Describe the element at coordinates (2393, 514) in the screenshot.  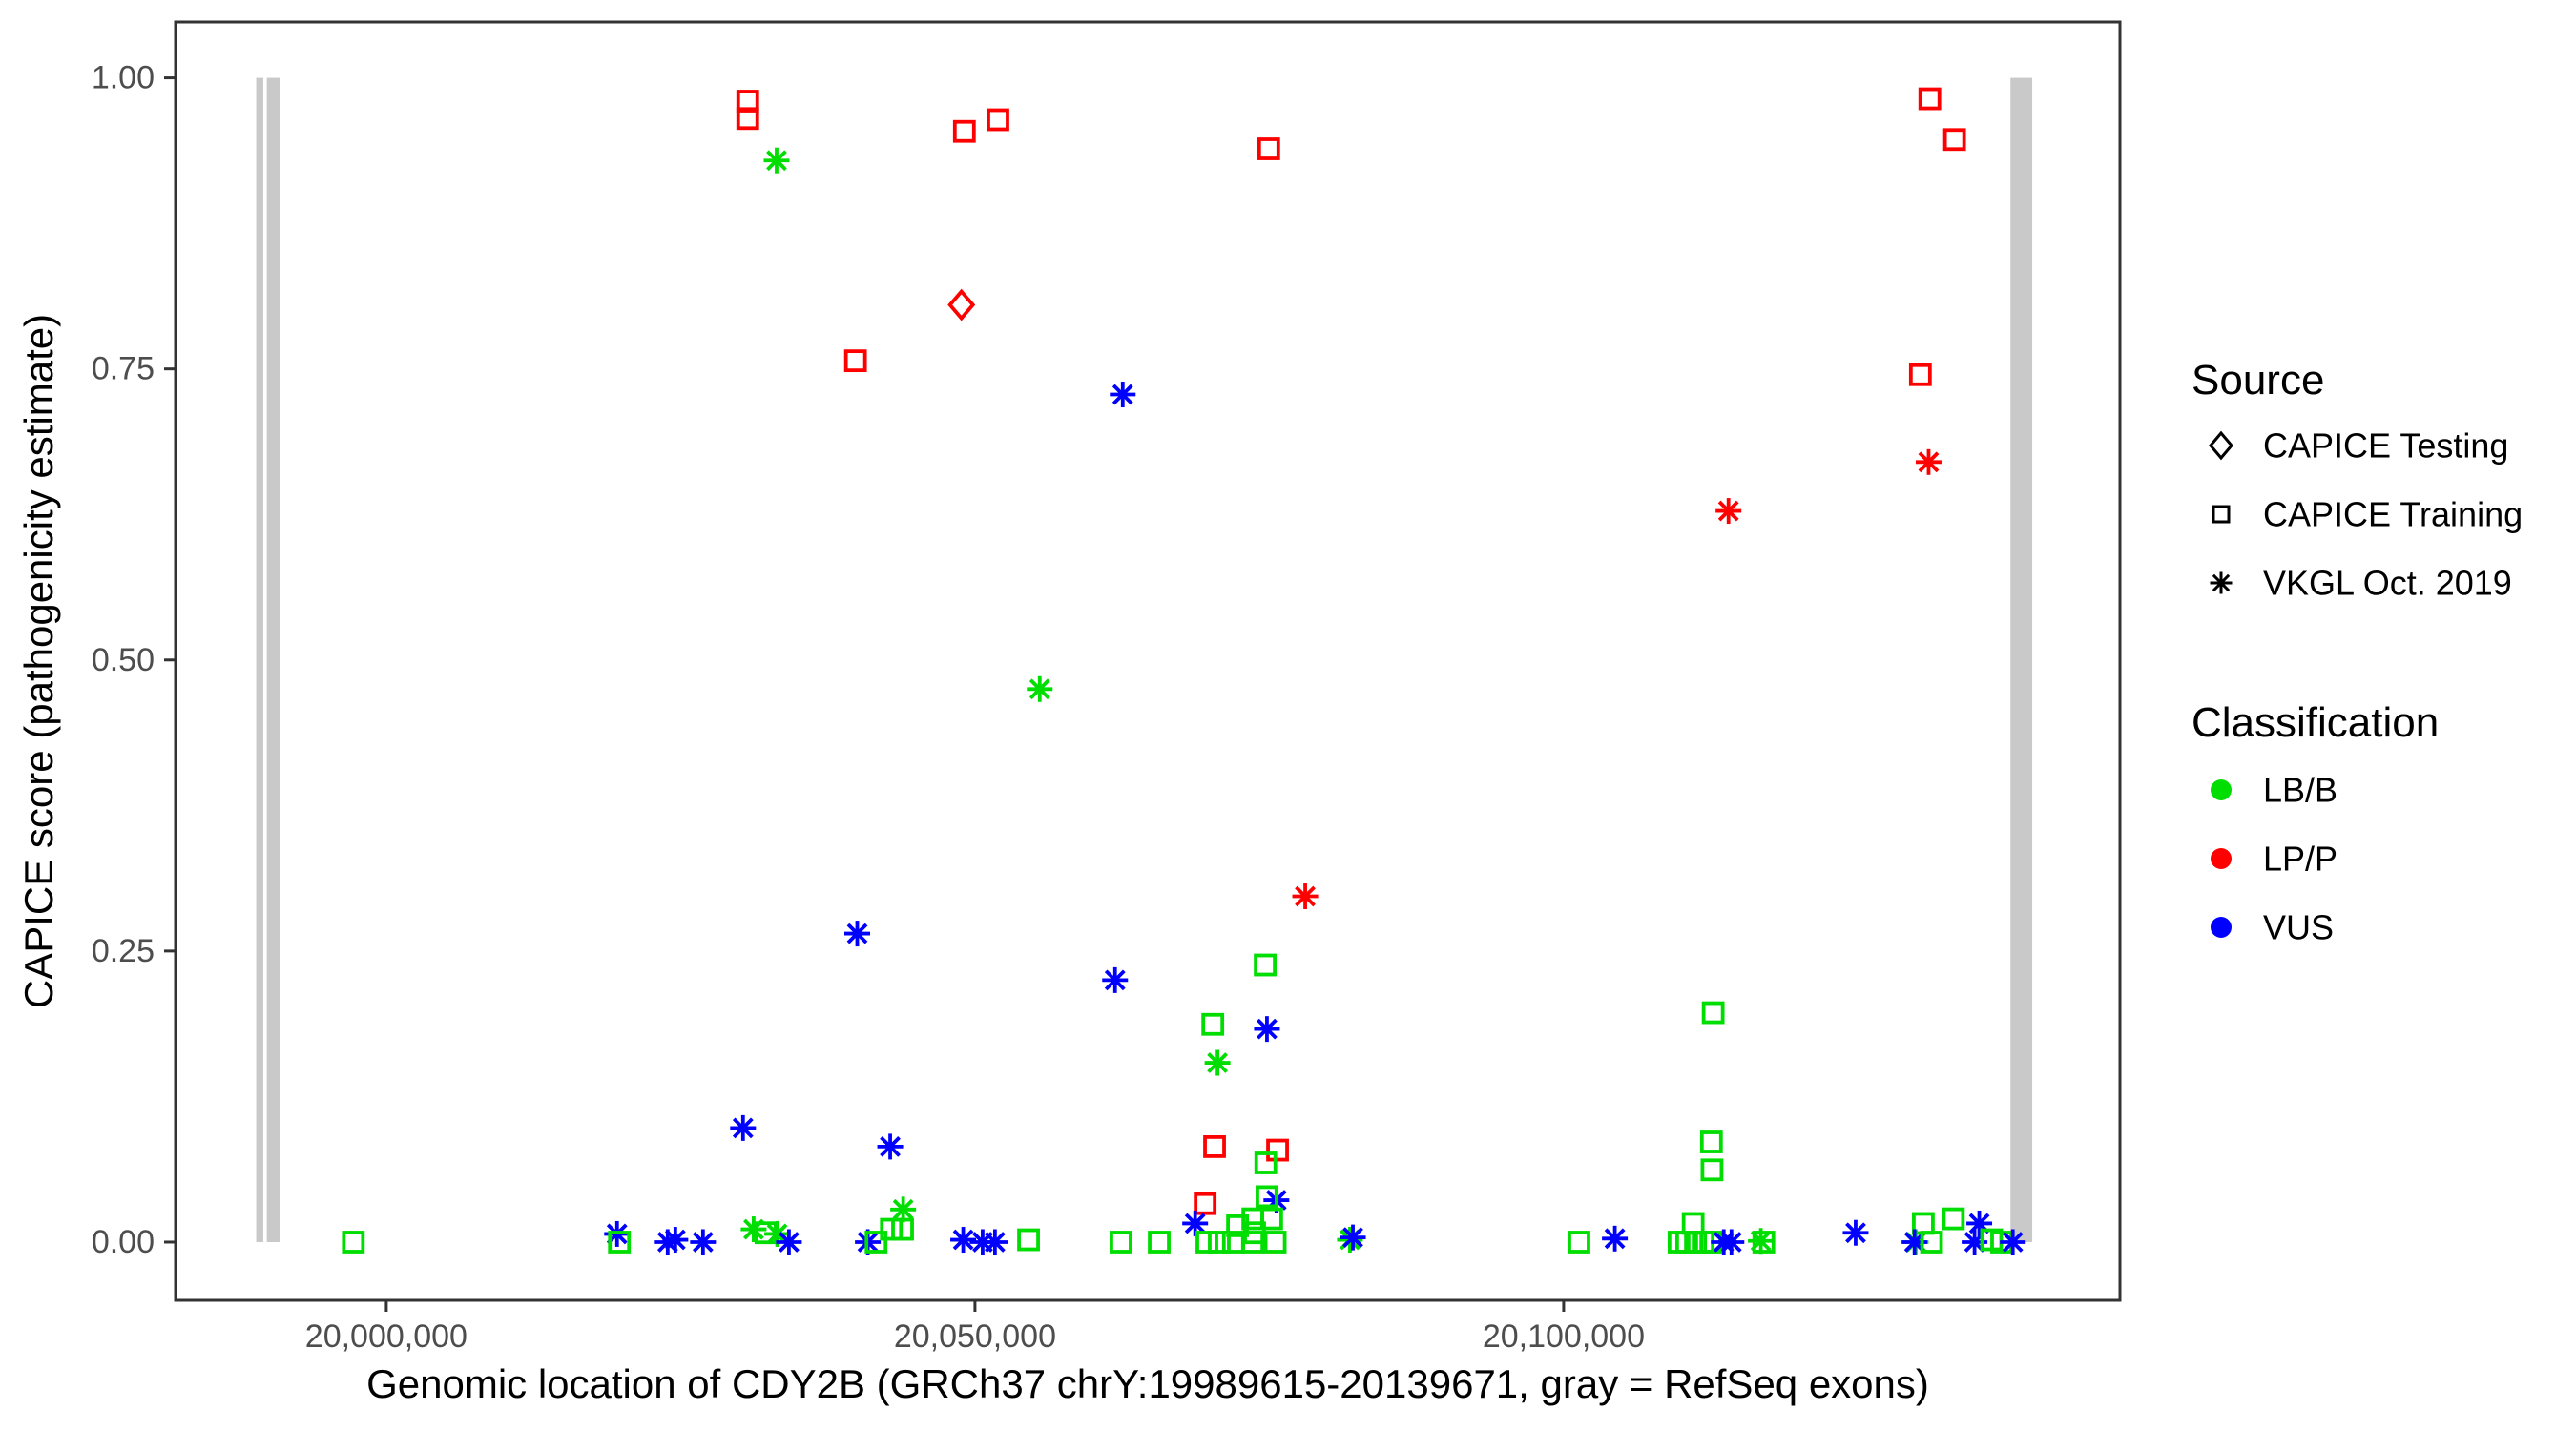
I see `legend-source-item-label: CAPICE Training` at that location.